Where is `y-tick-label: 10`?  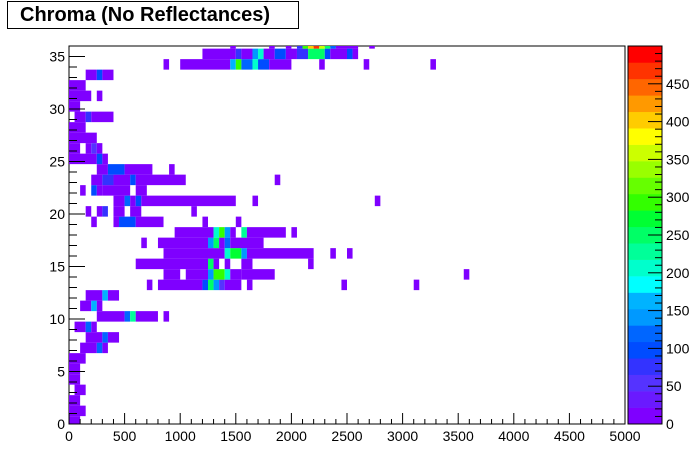 y-tick-label: 10 is located at coordinates (57, 319).